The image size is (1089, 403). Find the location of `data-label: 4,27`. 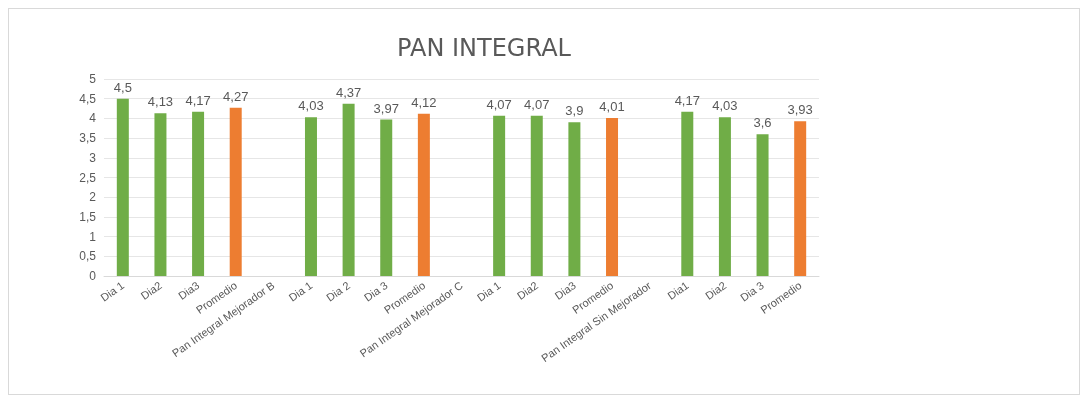

data-label: 4,27 is located at coordinates (236, 96).